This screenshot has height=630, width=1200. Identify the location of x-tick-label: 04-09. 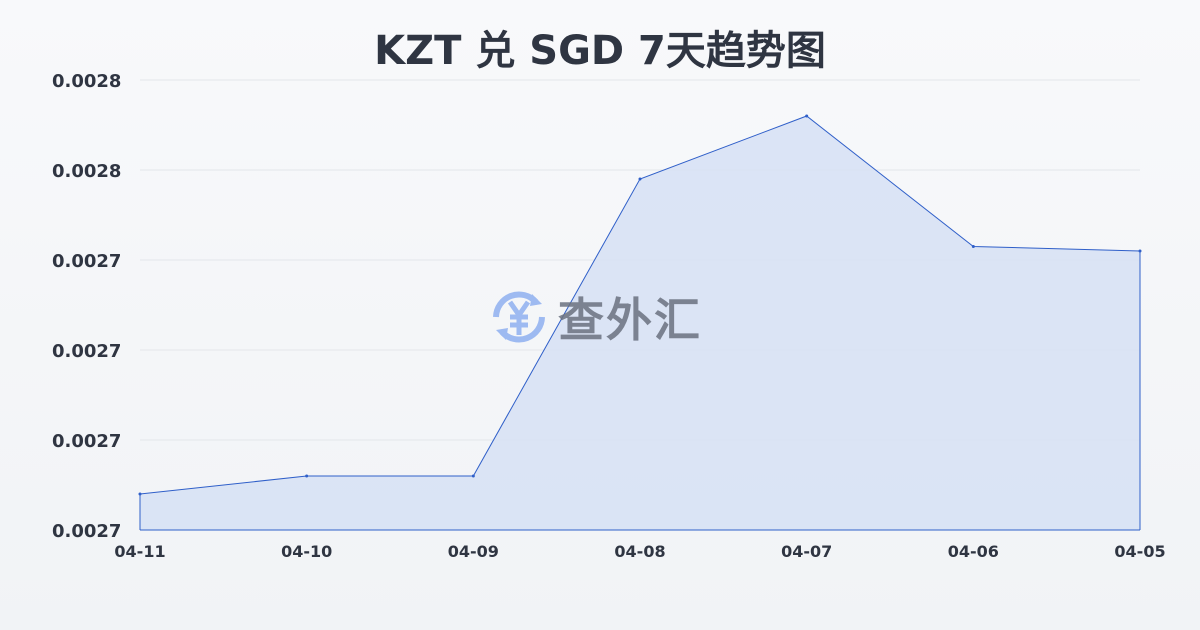
(473, 551).